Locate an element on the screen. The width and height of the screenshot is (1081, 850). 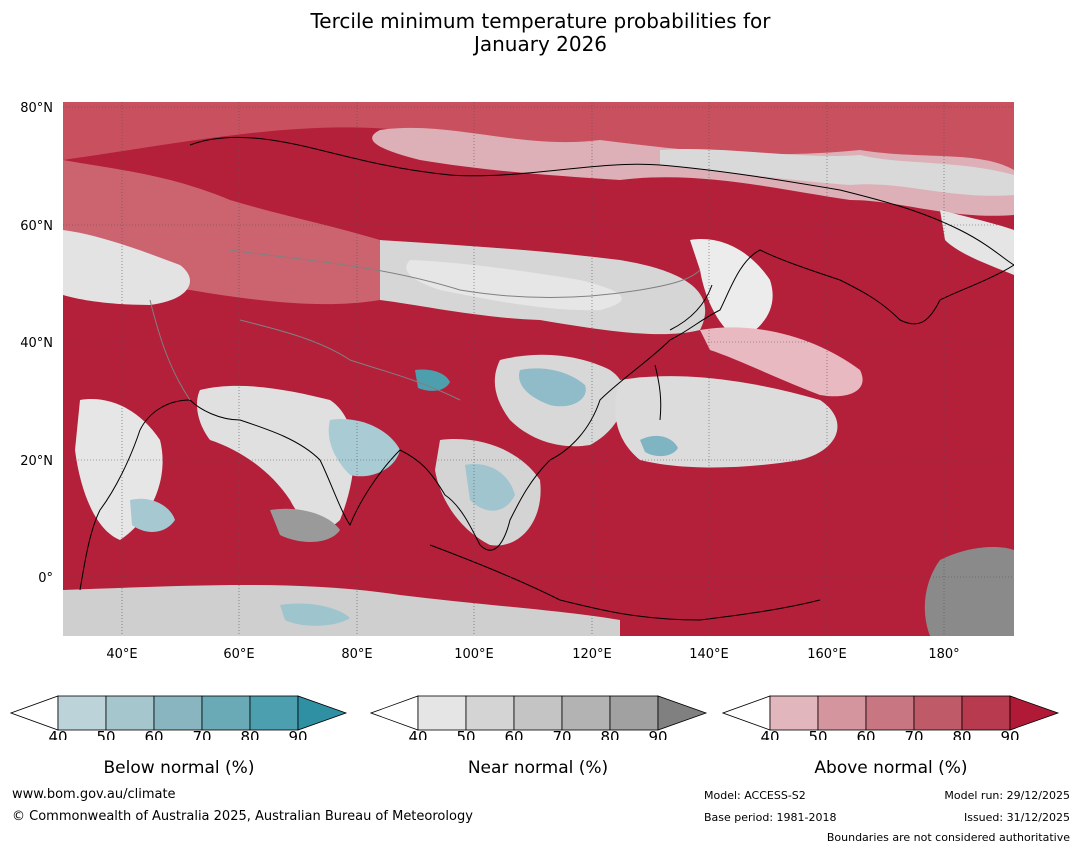
south-asia-coast is located at coordinates (345, 475).